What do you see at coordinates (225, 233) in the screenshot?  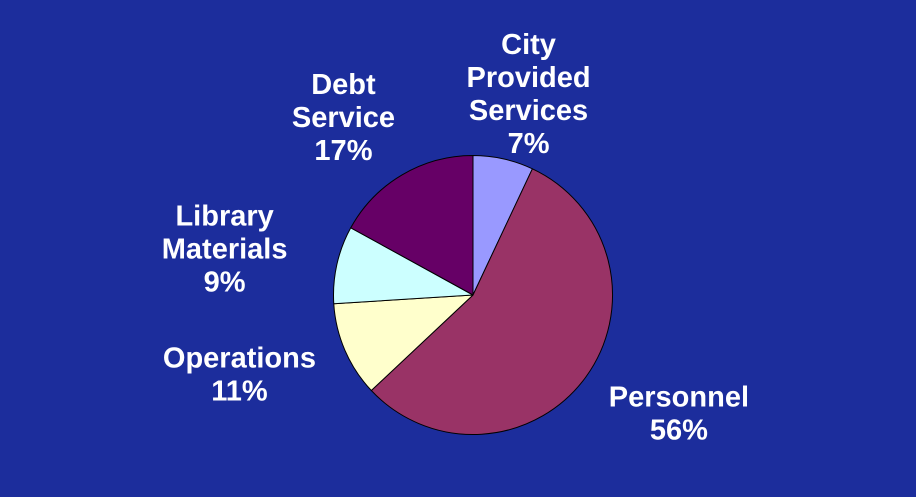 I see `slice-label: Library Materials` at bounding box center [225, 233].